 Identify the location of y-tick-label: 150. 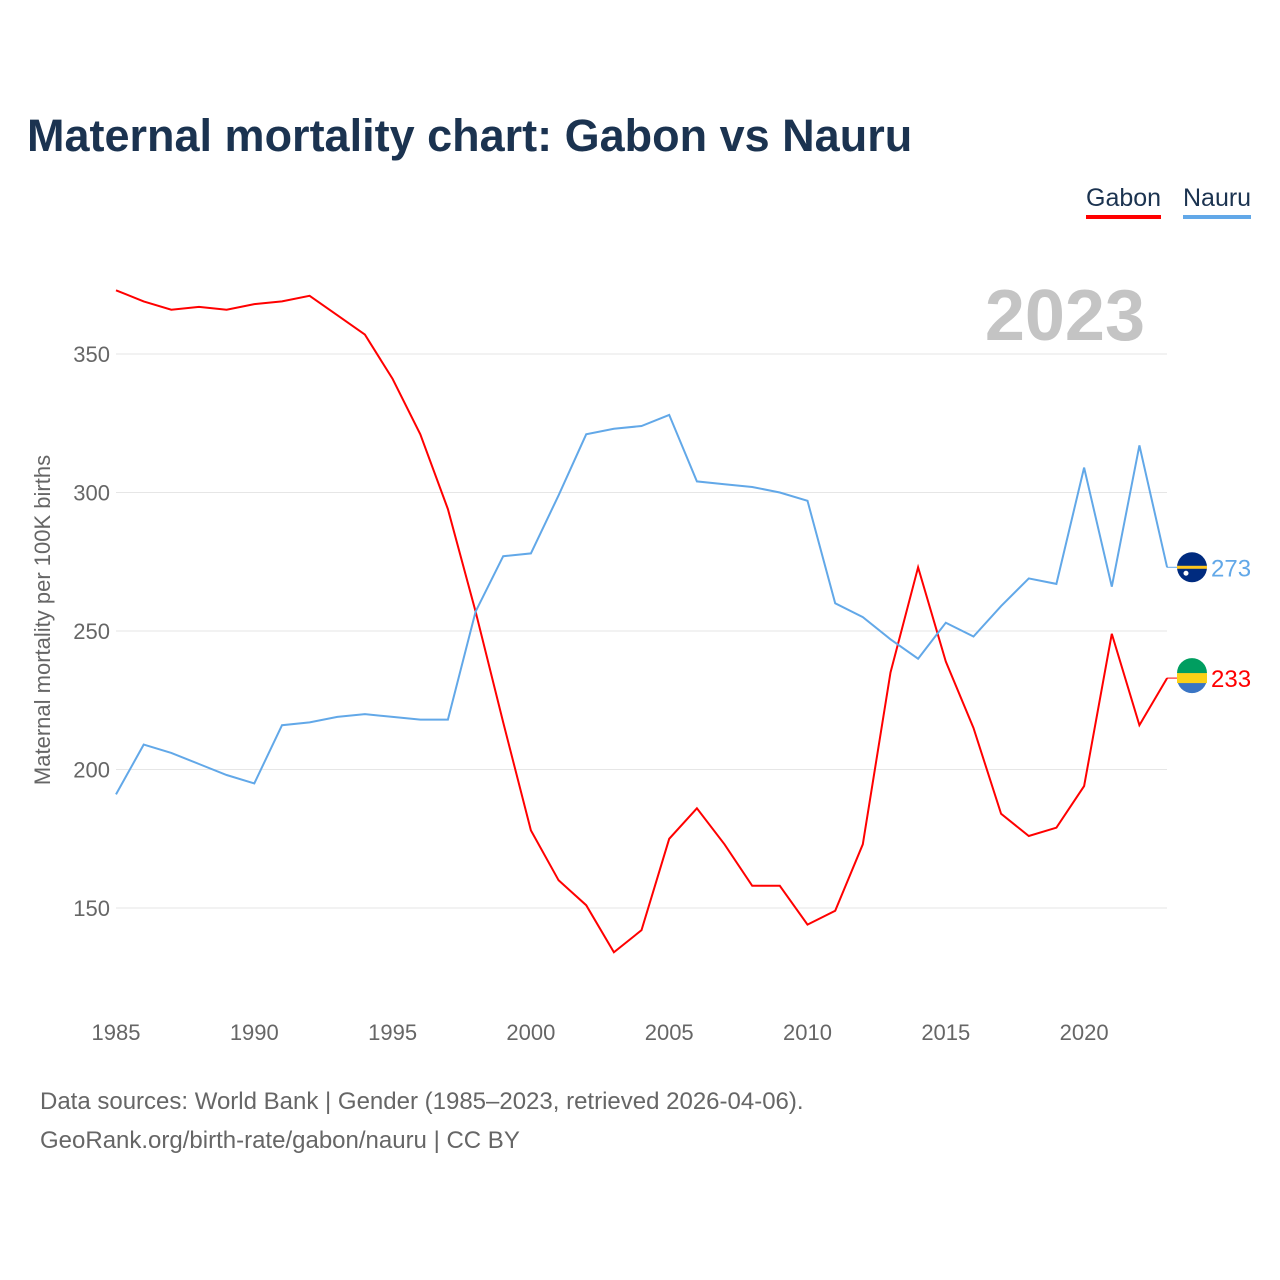
(91, 908).